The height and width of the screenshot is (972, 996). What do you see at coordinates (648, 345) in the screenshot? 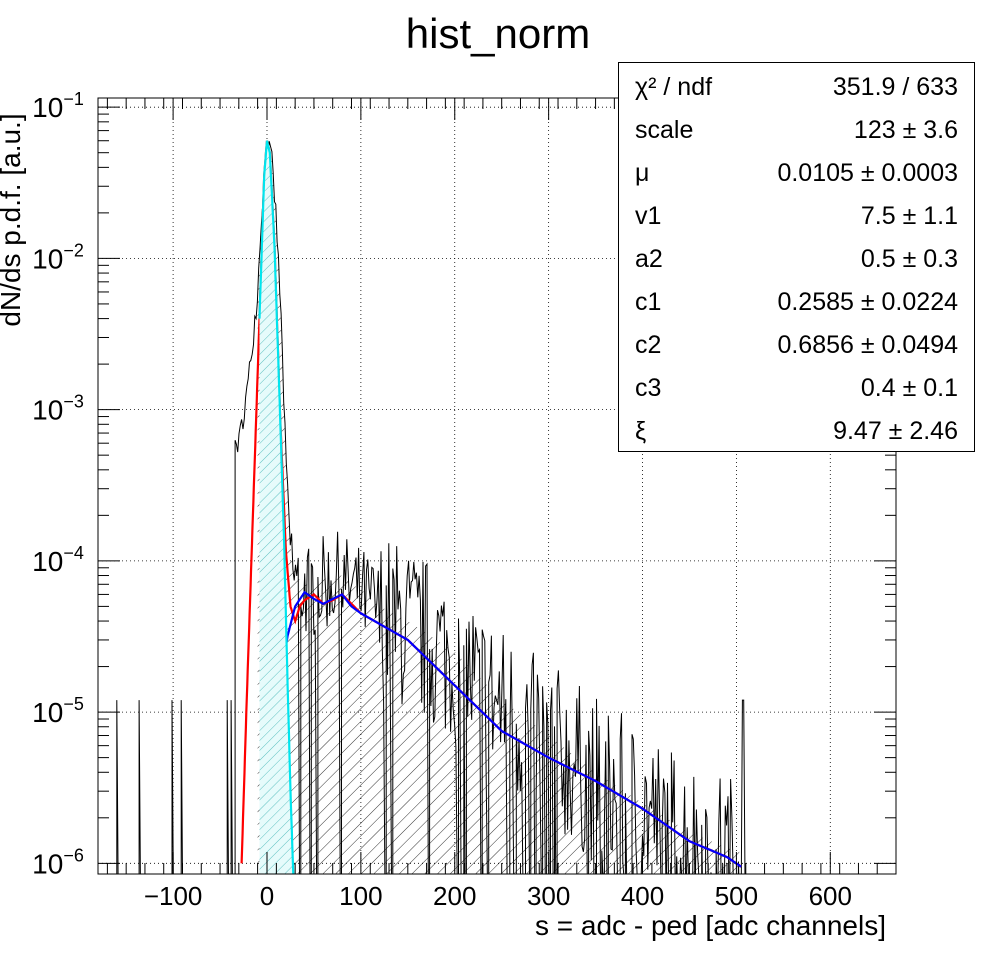
I see `stats-param-name: c2` at bounding box center [648, 345].